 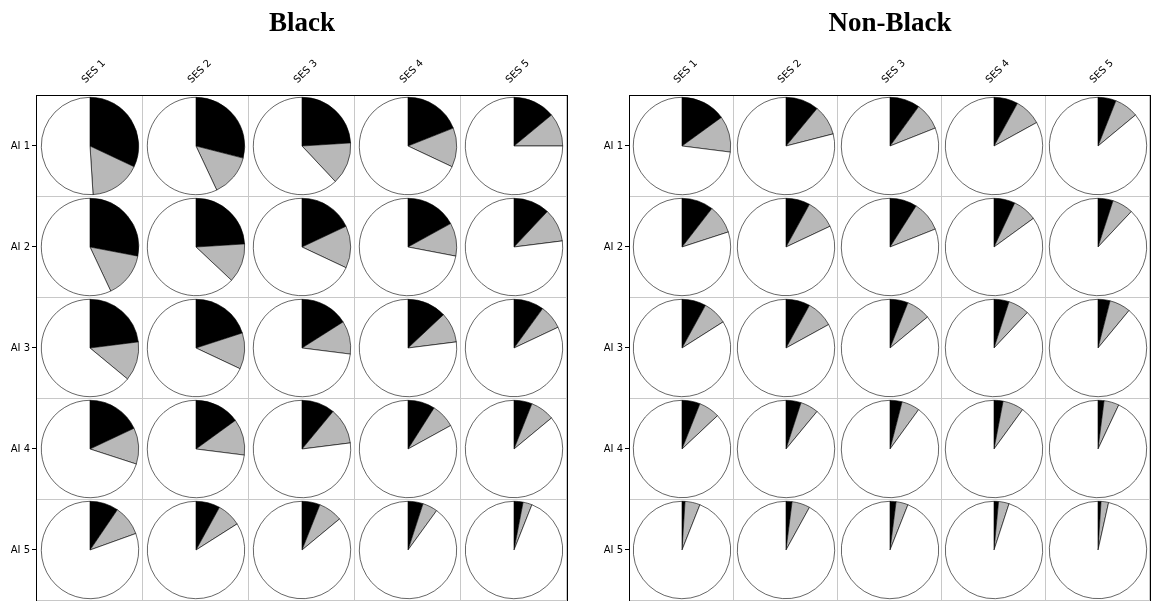 What do you see at coordinates (890, 22) in the screenshot?
I see `chart-title: Non-Black` at bounding box center [890, 22].